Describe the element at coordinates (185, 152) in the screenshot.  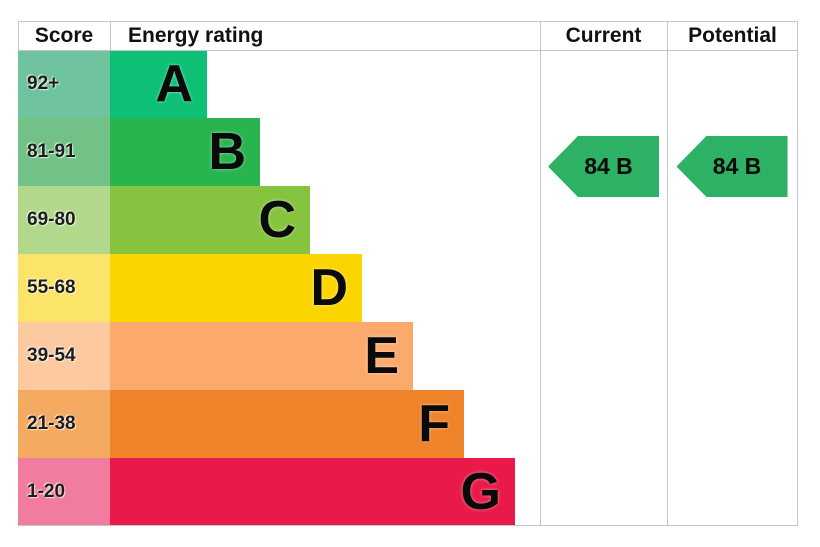
I see `band-bar: B` at that location.